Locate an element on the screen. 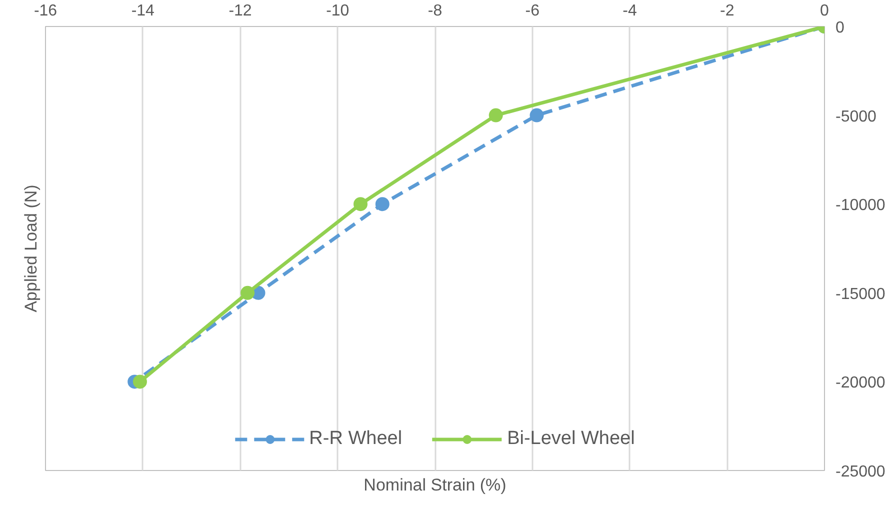  x-tick-label: -2 is located at coordinates (727, 11).